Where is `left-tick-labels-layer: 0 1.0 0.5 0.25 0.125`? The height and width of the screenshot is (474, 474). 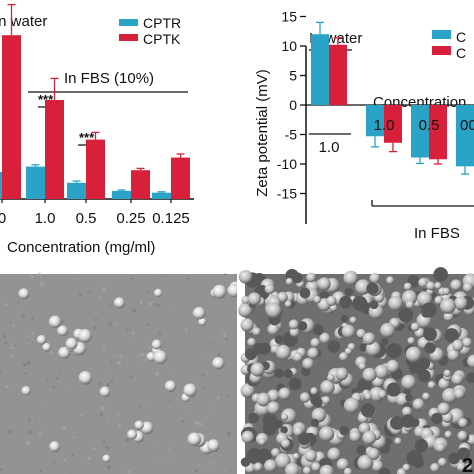
left-tick-labels-layer: 0 1.0 0.5 0.25 0.125 is located at coordinates (95, 213).